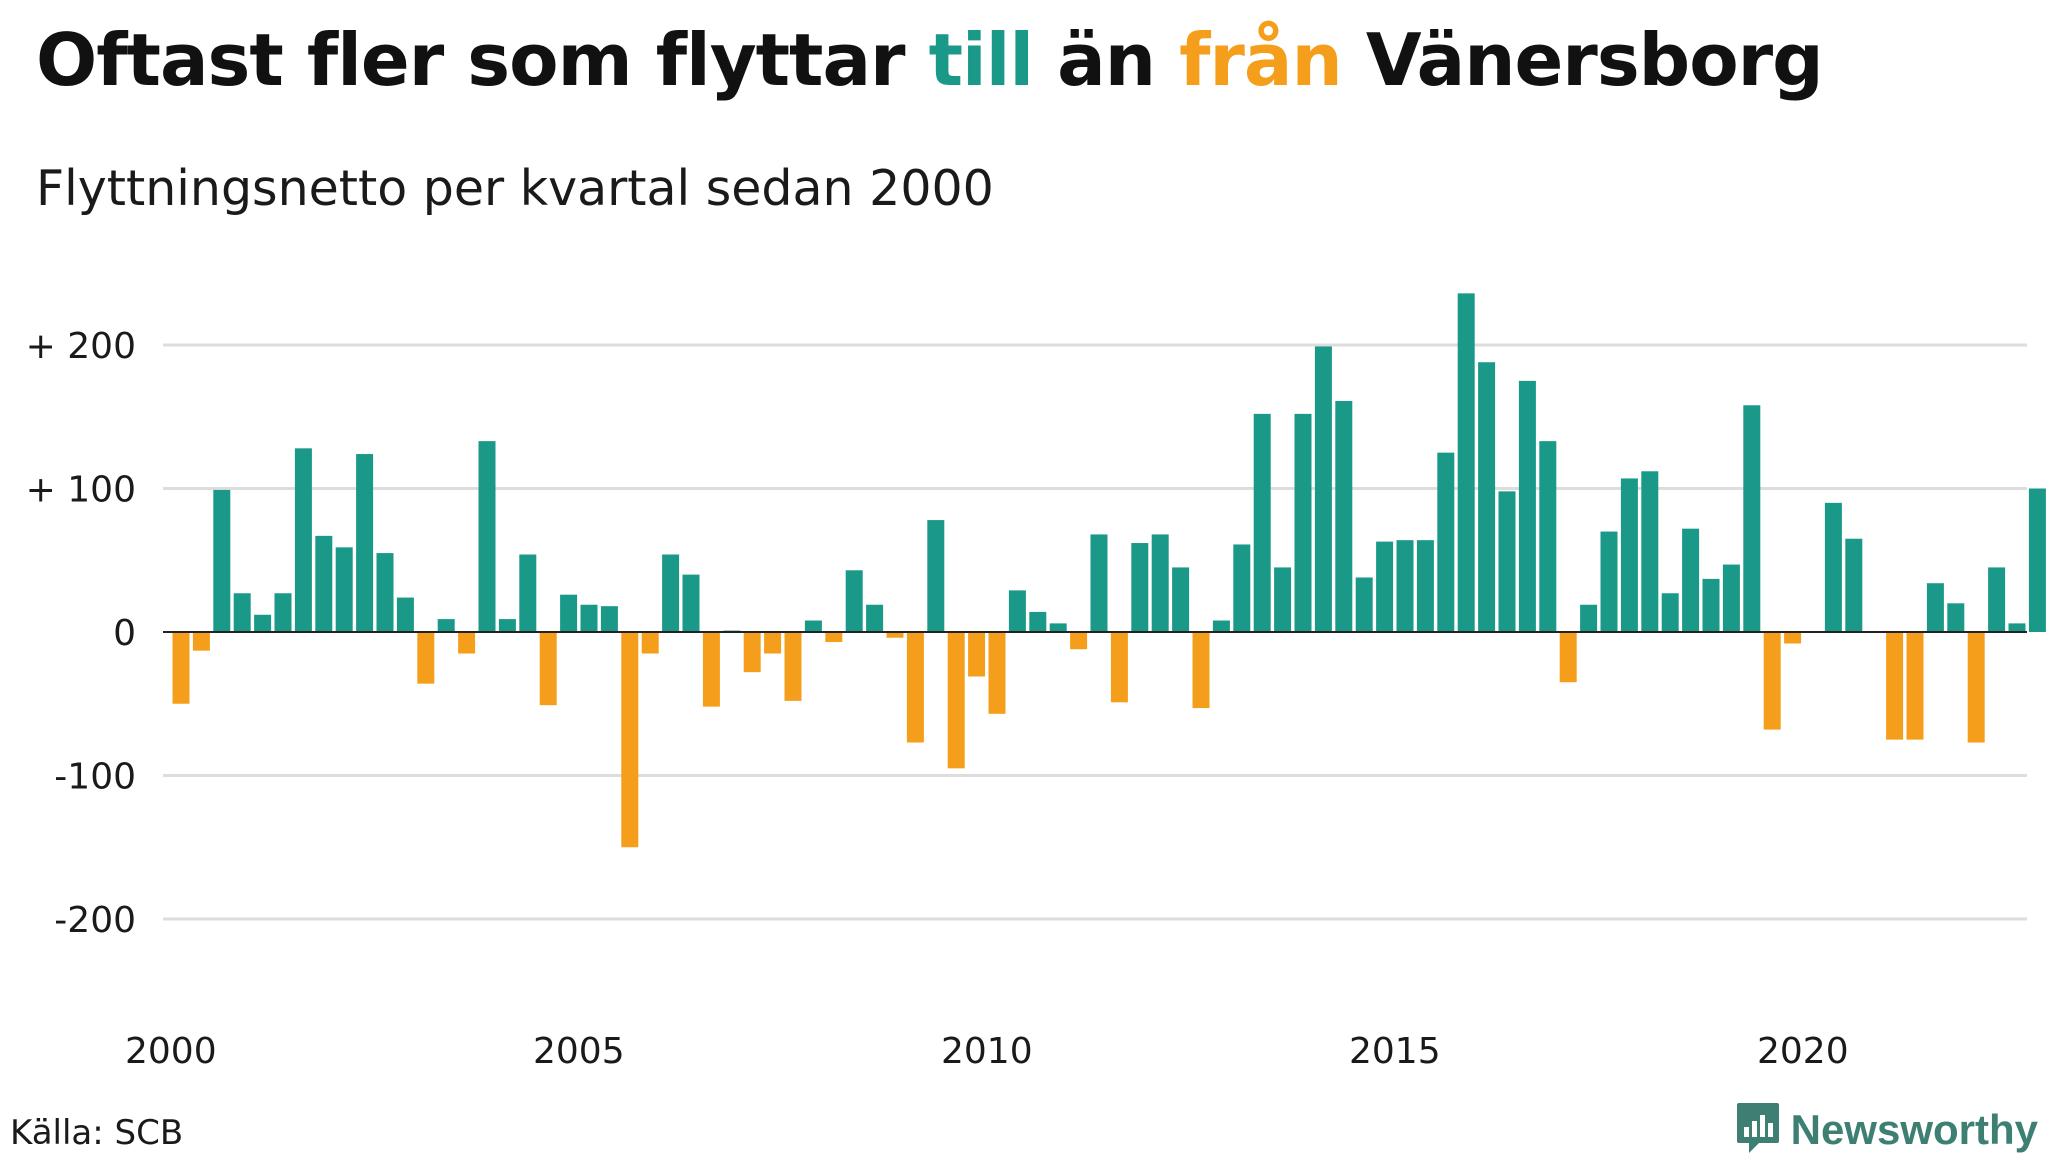 This screenshot has height=1160, width=2048. I want to click on newsworthy-logo-icon, so click(1758, 1130).